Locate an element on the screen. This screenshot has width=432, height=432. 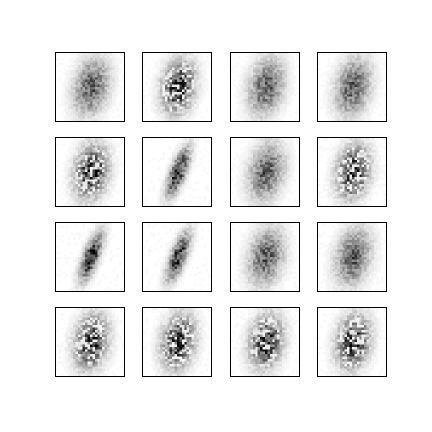
sample-panel-r1-c2 is located at coordinates (265, 172).